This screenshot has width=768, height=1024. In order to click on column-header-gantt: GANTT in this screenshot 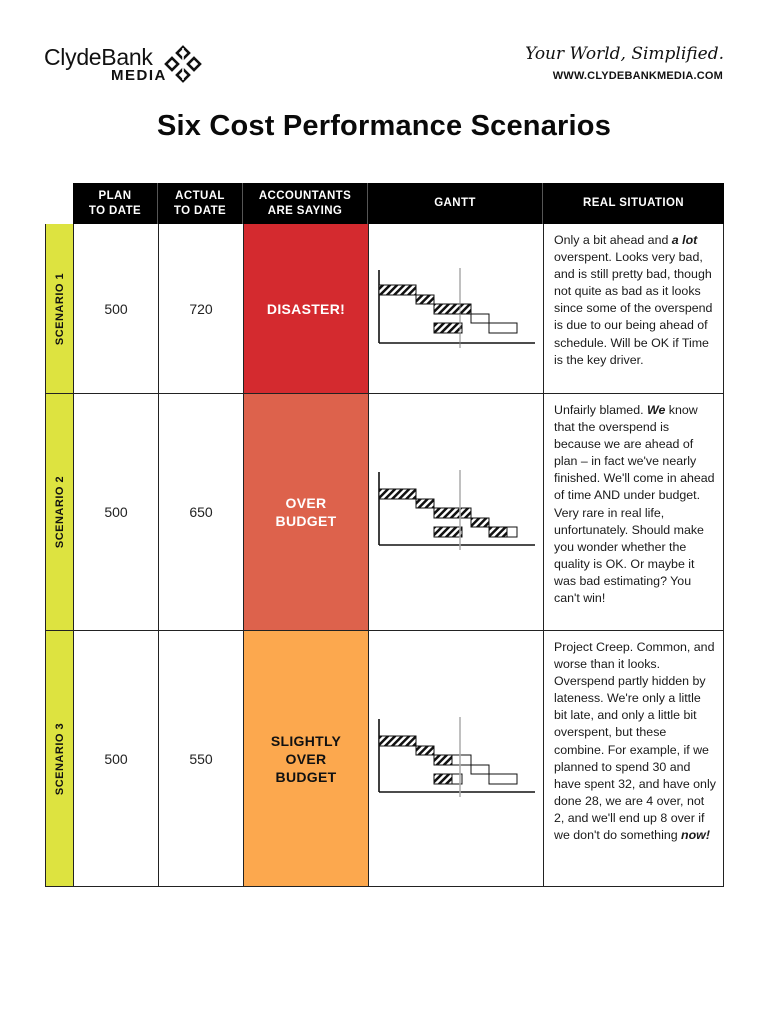, I will do `click(455, 203)`.